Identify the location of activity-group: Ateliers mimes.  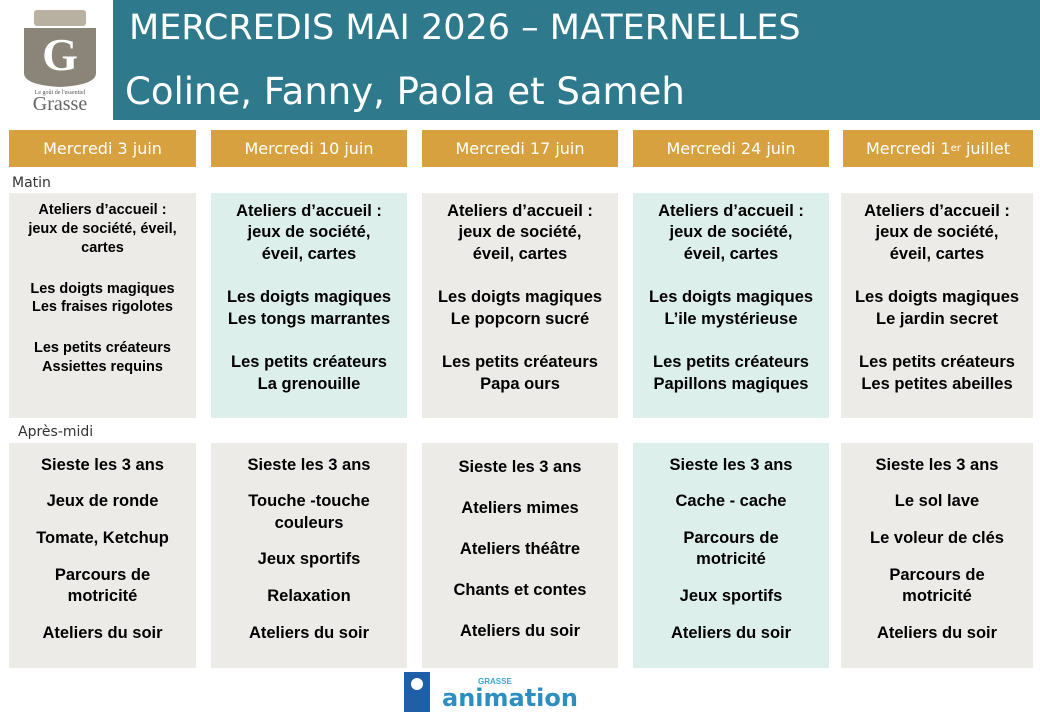
(519, 508).